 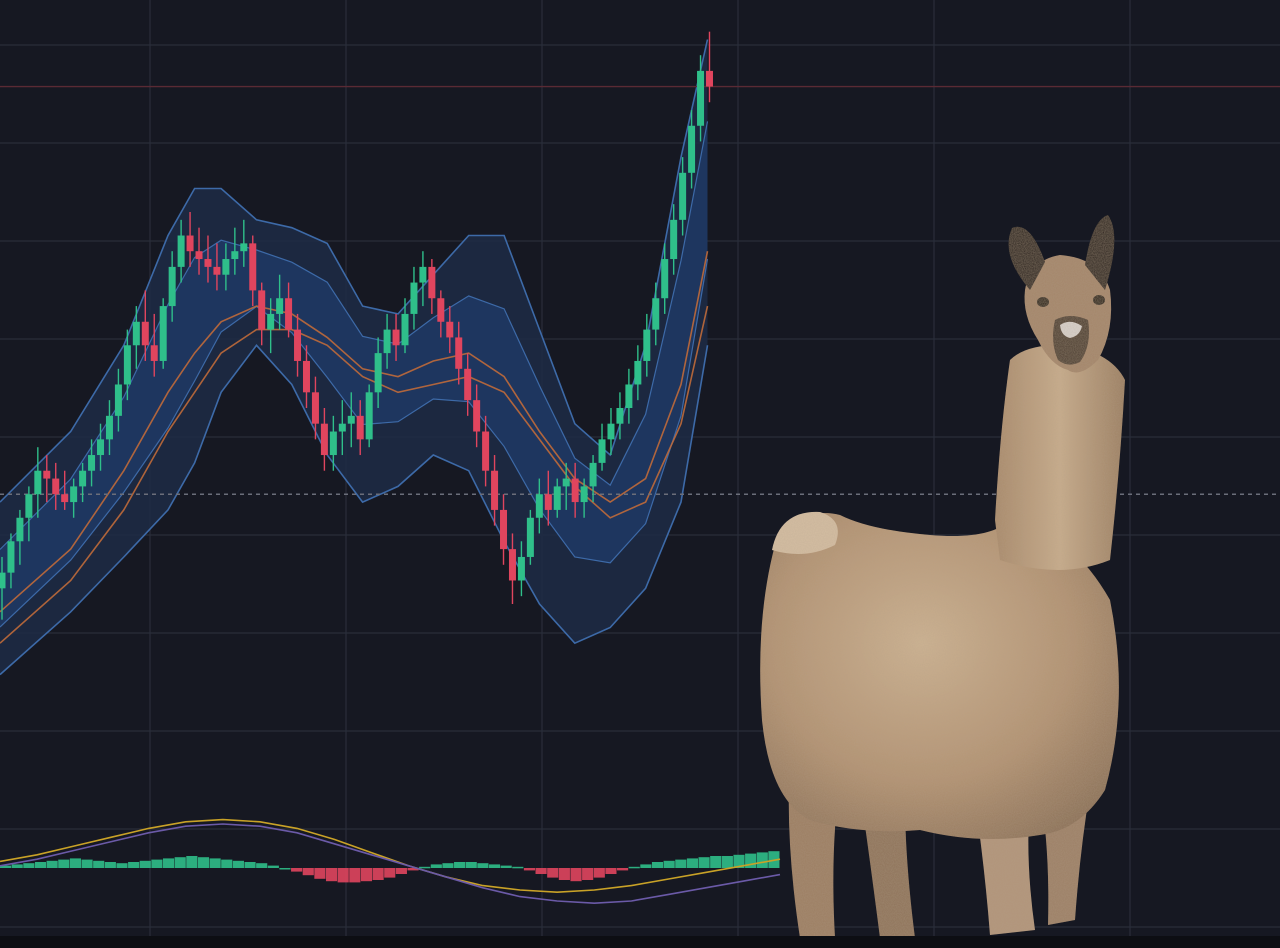 I want to click on llama-rump-tuft, so click(x=805, y=532).